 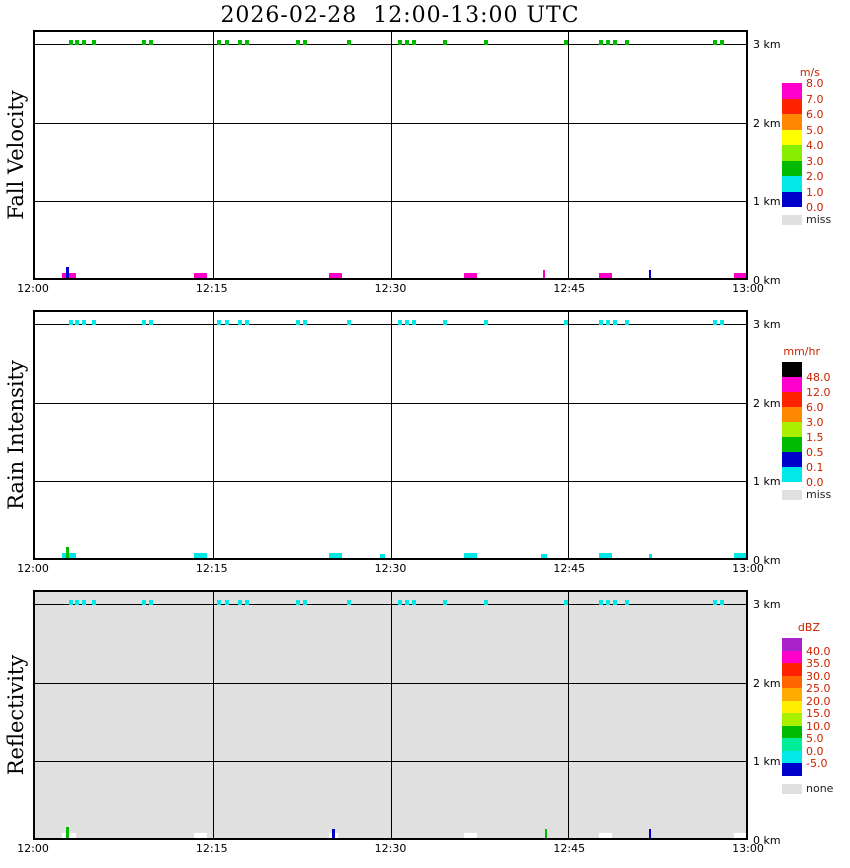 I want to click on time-tick-label: 12:30, so click(x=390, y=568).